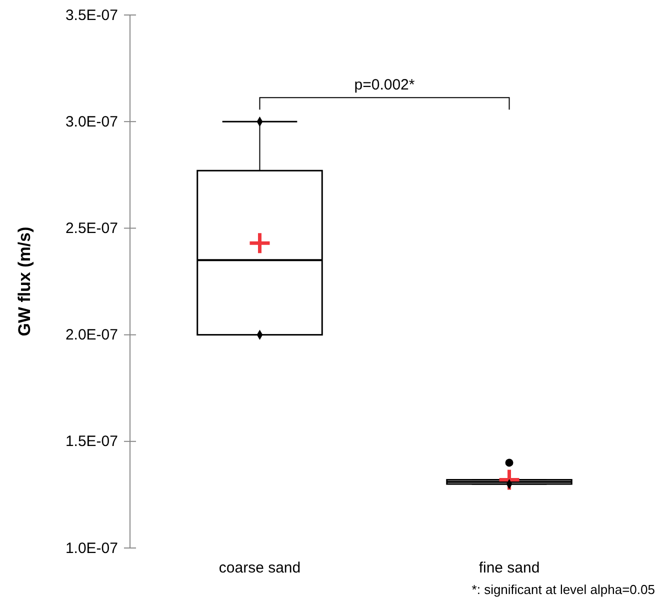 This screenshot has width=659, height=598. What do you see at coordinates (384, 85) in the screenshot?
I see `annotation: p=0.002*` at bounding box center [384, 85].